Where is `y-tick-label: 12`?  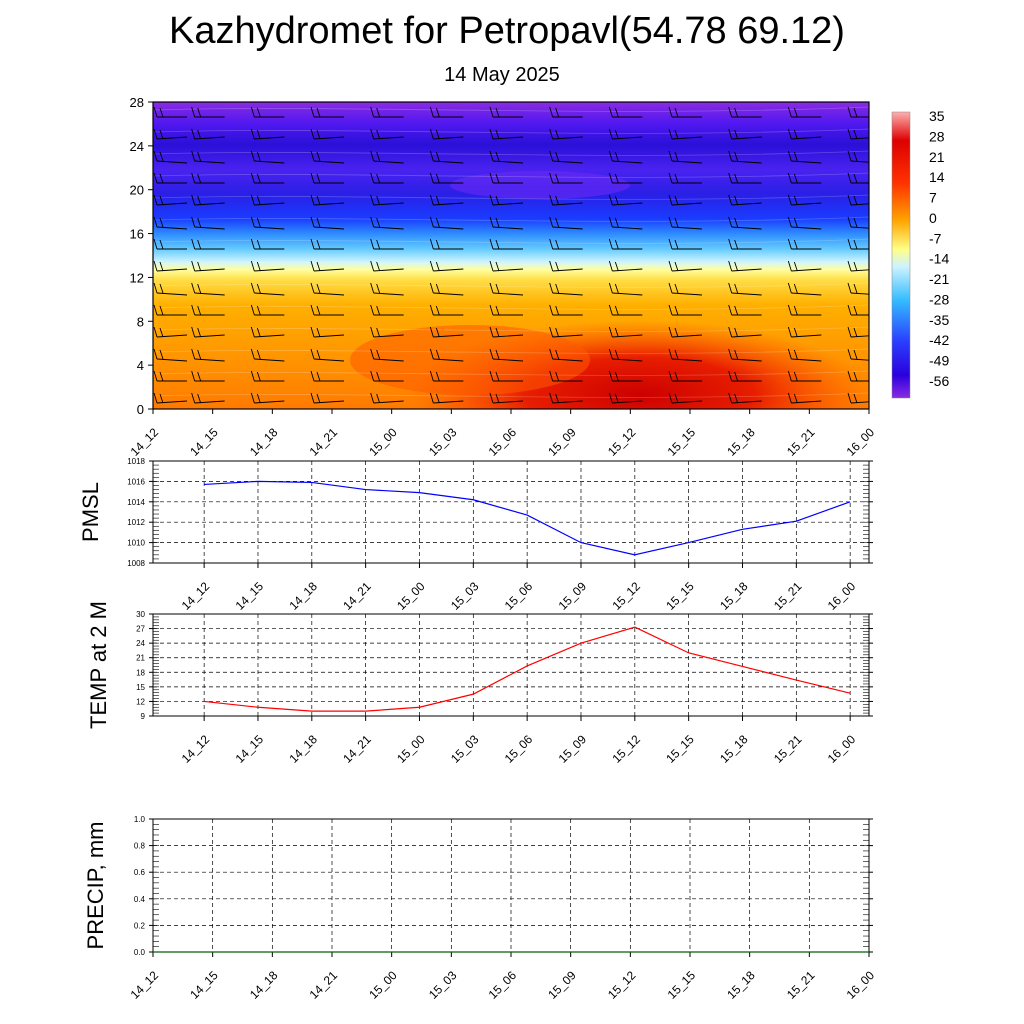
y-tick-label: 12 is located at coordinates (140, 701).